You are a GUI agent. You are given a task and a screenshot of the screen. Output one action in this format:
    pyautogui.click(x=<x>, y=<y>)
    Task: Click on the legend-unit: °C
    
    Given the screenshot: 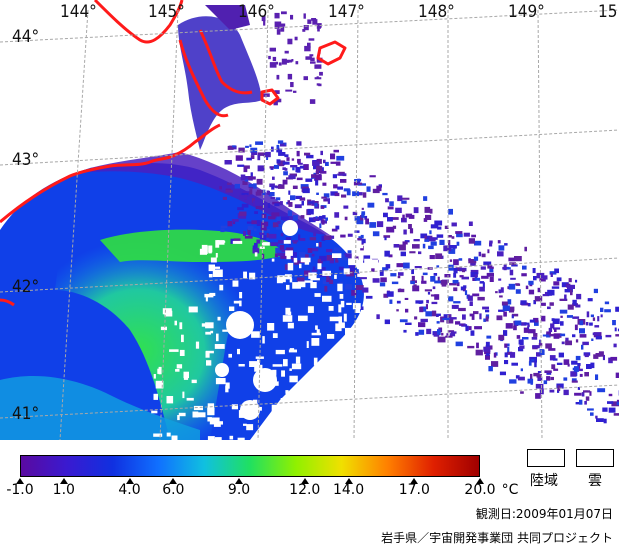 What is the action you would take?
    pyautogui.click(x=510, y=490)
    